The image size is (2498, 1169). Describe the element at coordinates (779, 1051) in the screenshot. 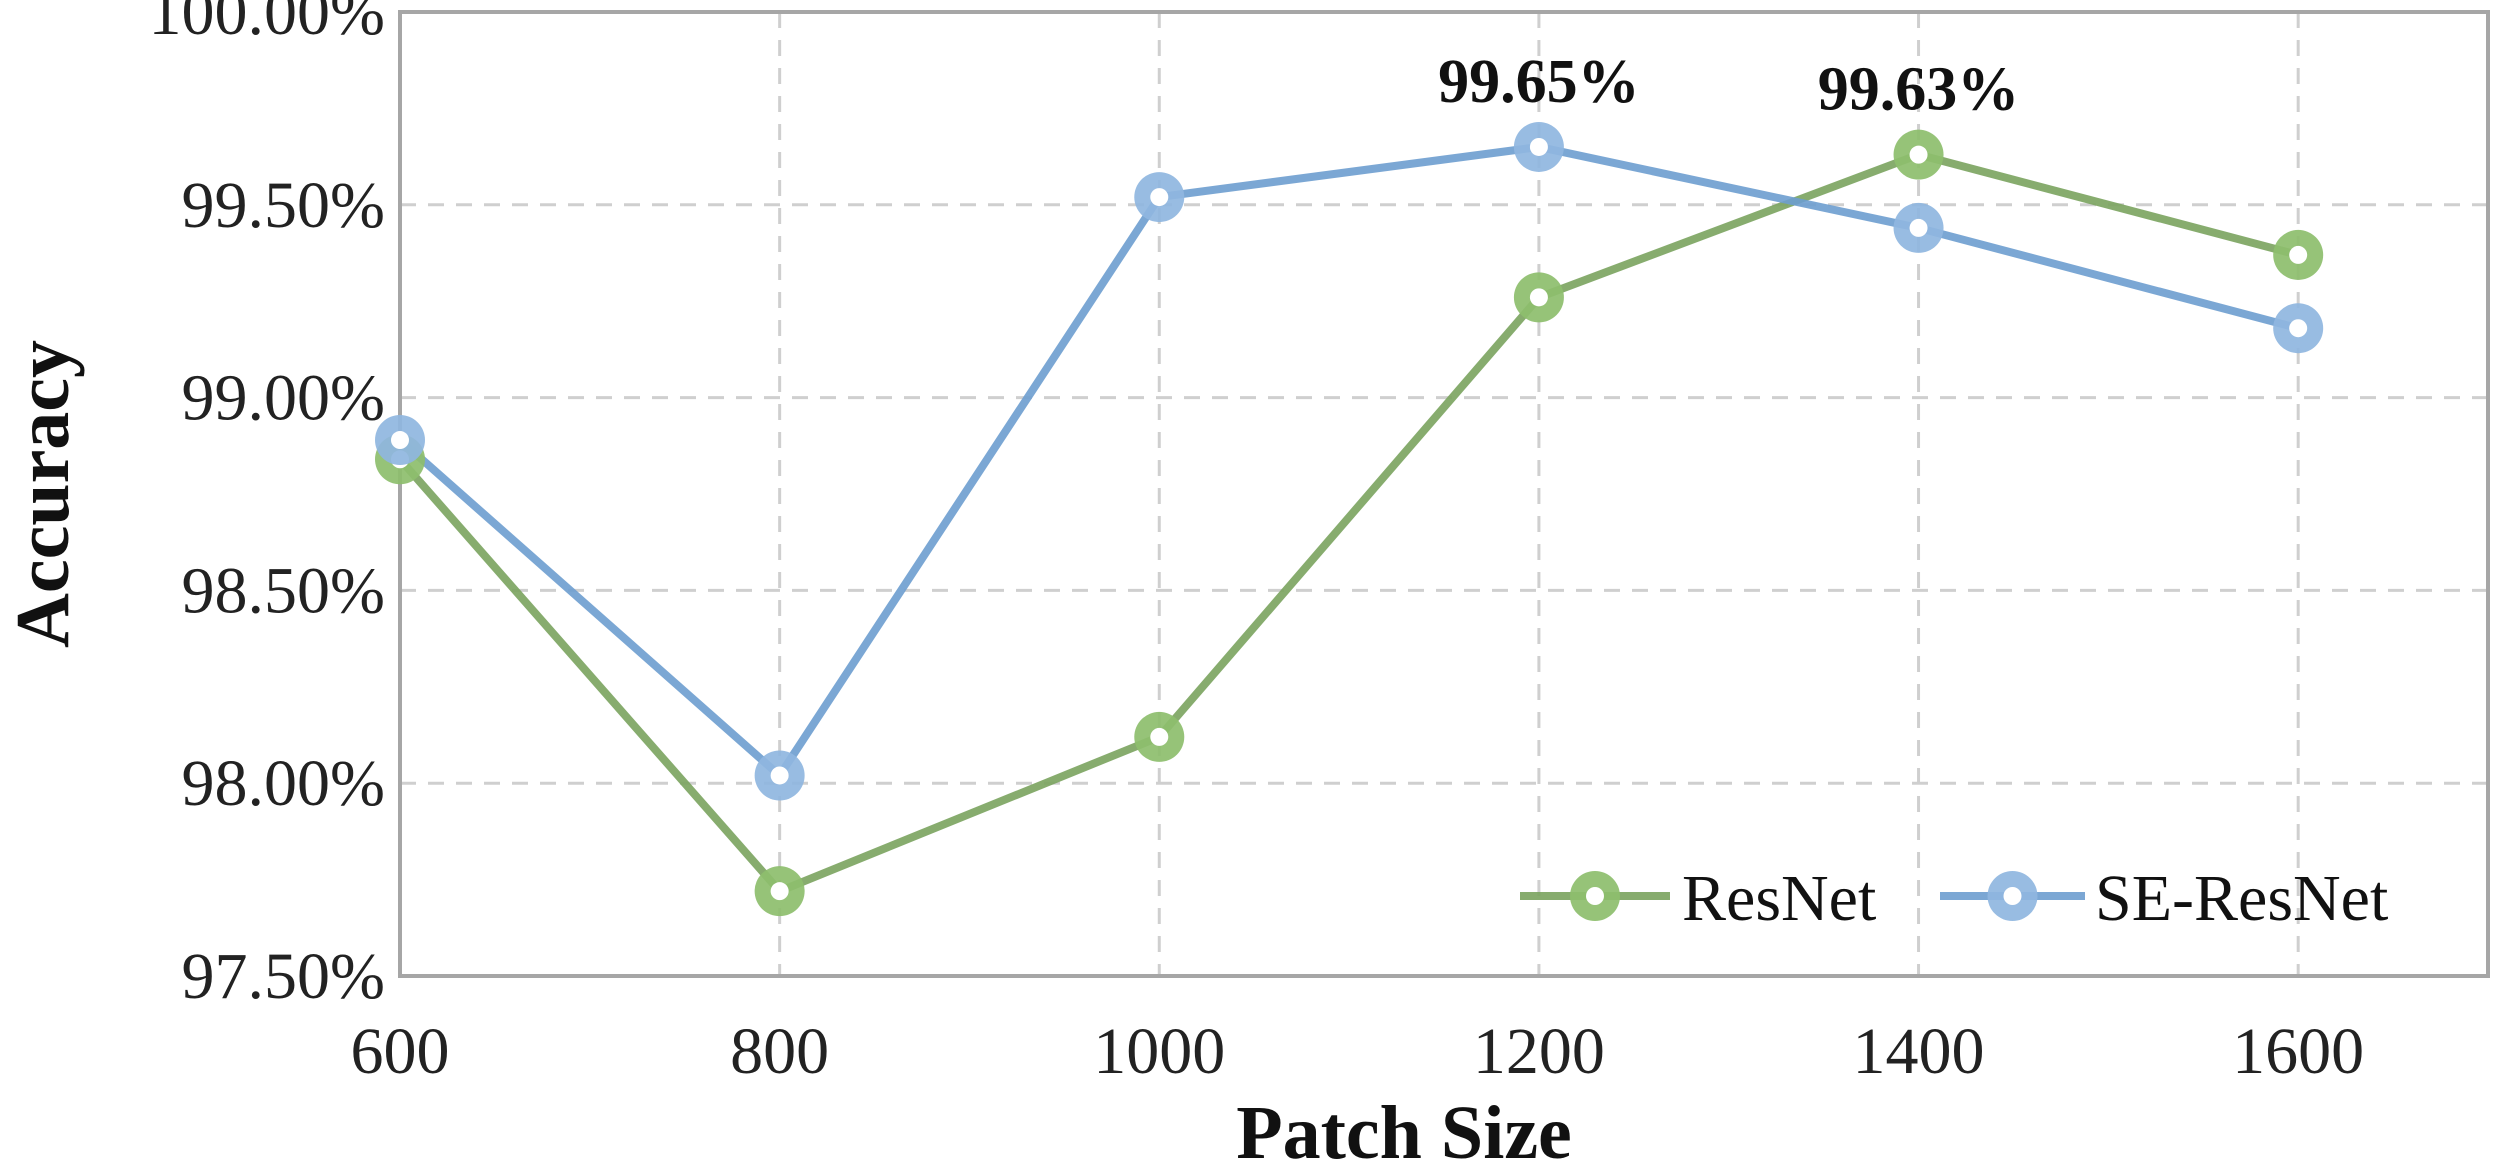

I see `x-tick-label: 800` at that location.